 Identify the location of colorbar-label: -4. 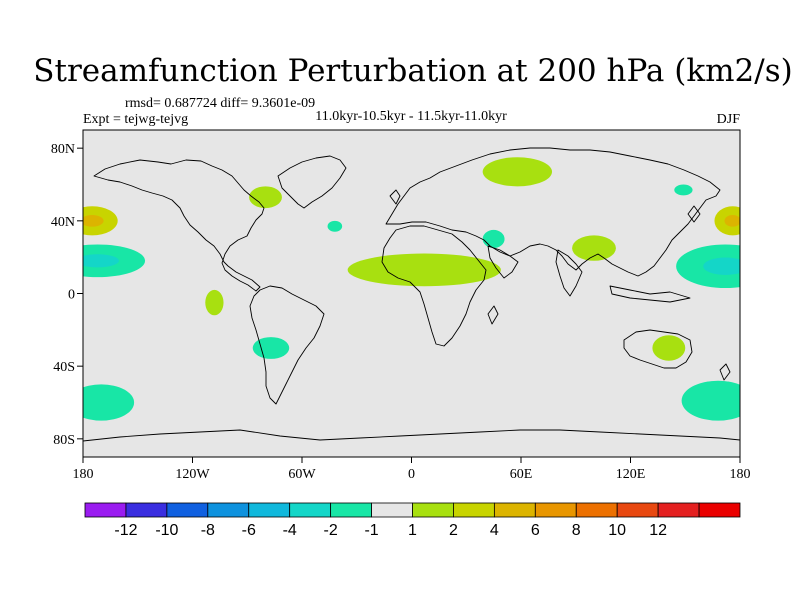
(290, 530).